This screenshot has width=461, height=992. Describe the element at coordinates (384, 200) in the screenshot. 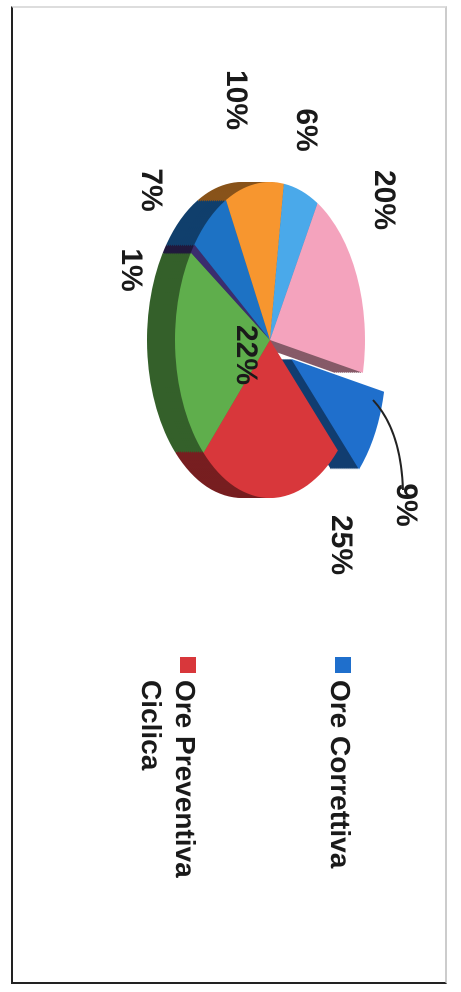

I see `data-label: 20%` at that location.